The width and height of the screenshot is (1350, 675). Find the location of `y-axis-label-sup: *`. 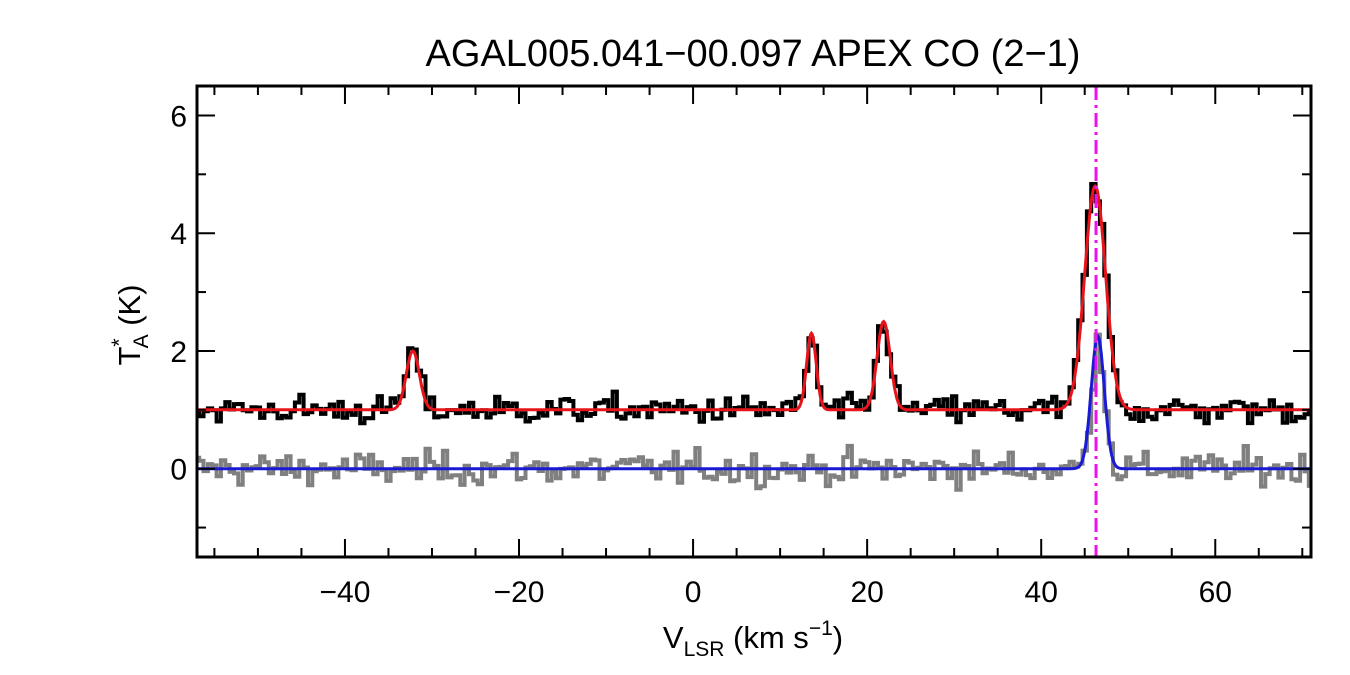

y-axis-label-sup: * is located at coordinates (119, 342).